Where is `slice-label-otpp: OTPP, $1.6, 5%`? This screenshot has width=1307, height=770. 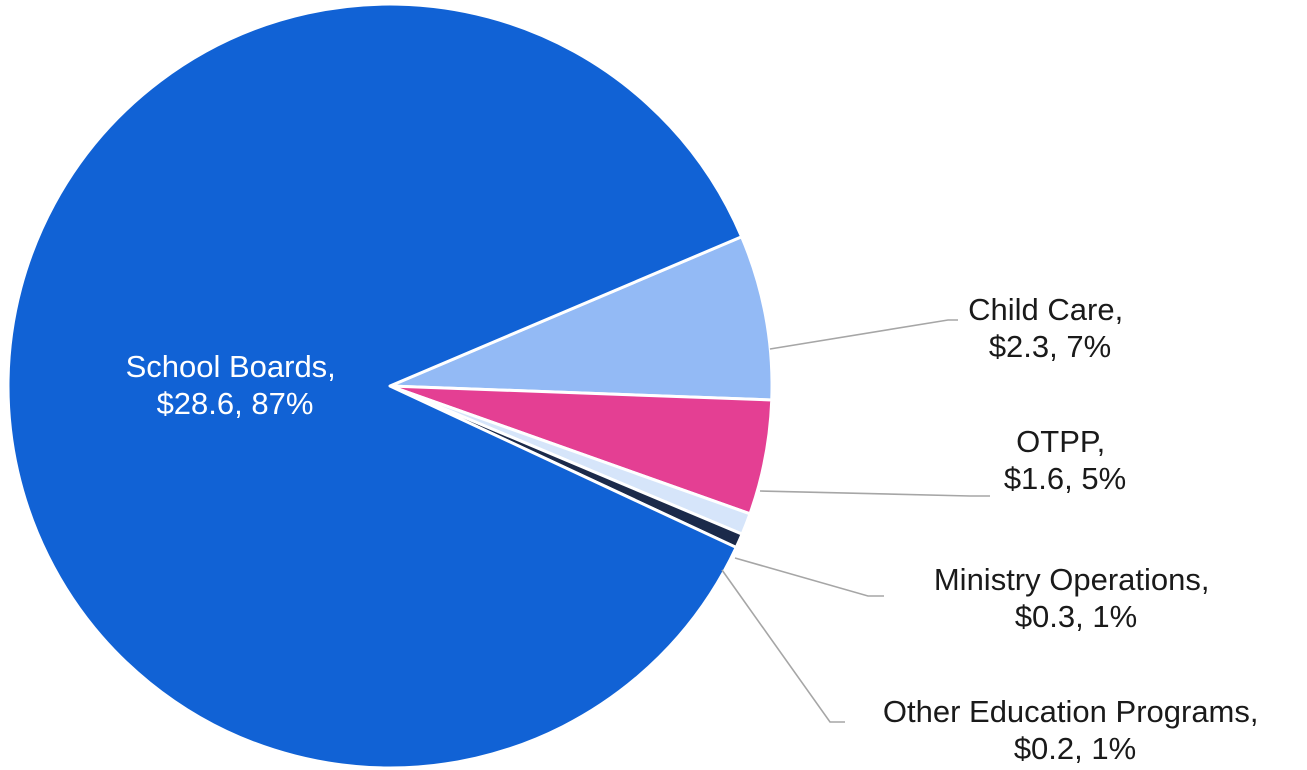 slice-label-otpp: OTPP, $1.6, 5% is located at coordinates (1065, 460).